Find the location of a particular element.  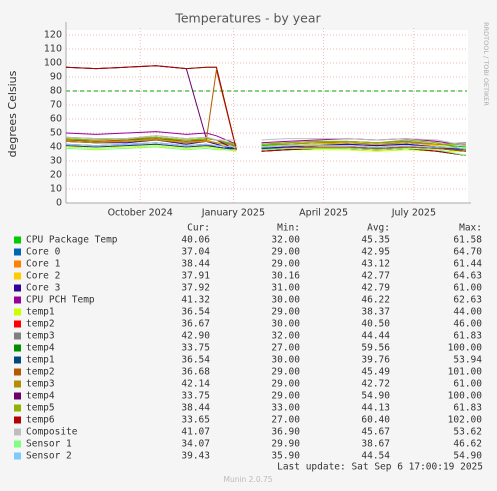

legend-value: 61.44 is located at coordinates (467, 264).